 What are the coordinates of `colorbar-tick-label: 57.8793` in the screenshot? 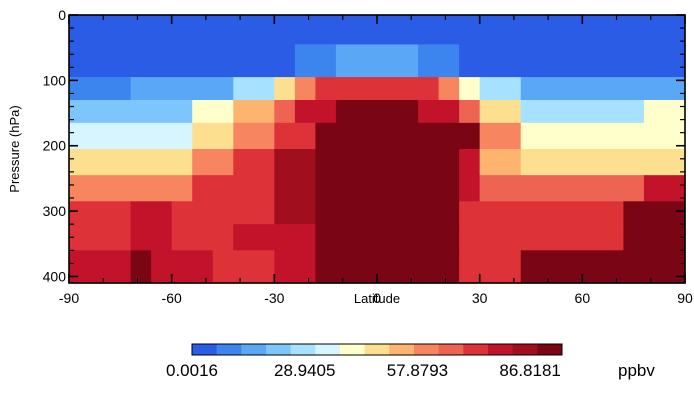 It's located at (417, 370).